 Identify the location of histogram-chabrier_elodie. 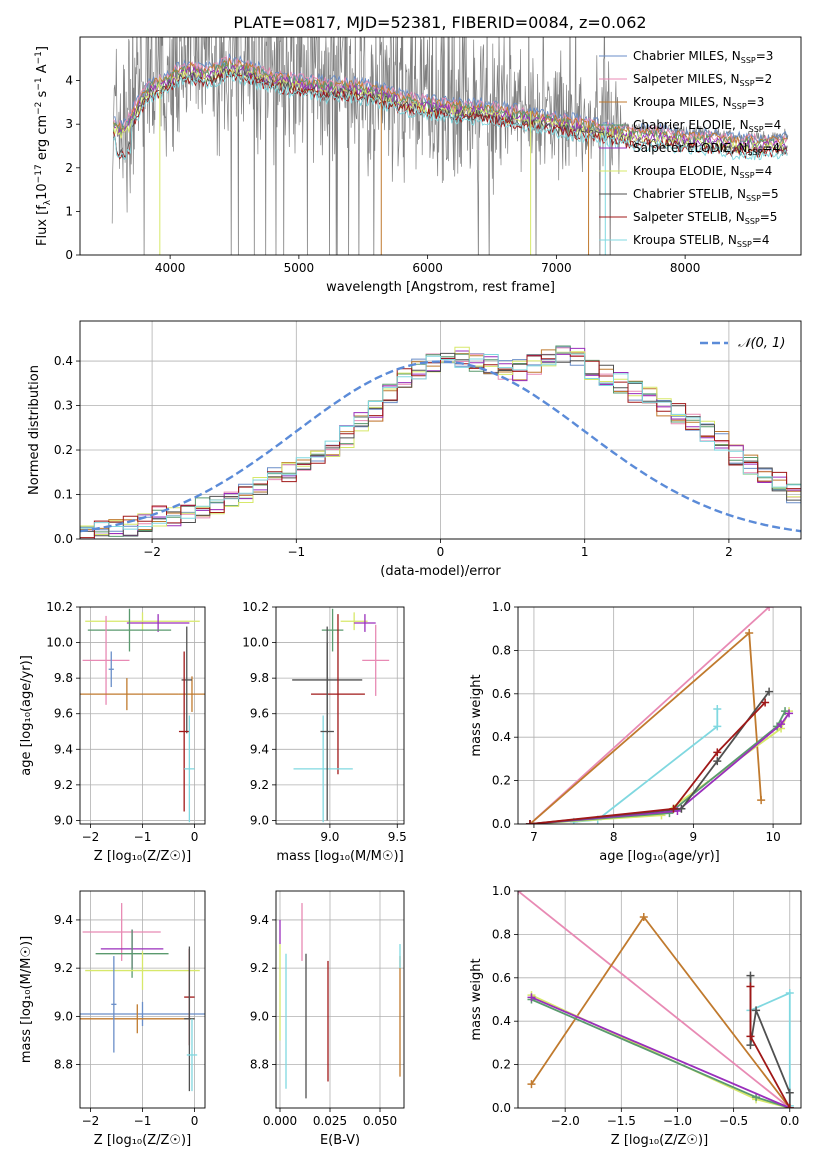
(440, 441).